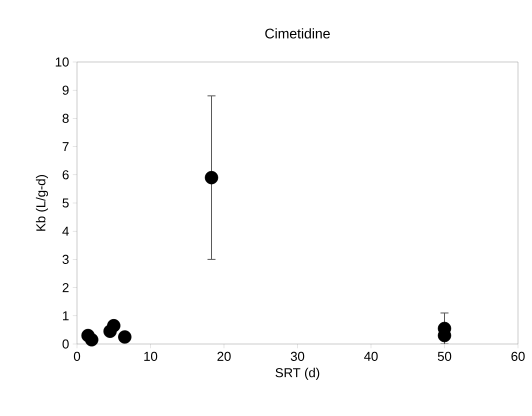 The width and height of the screenshot is (532, 416). I want to click on x-tick-label: 50, so click(445, 356).